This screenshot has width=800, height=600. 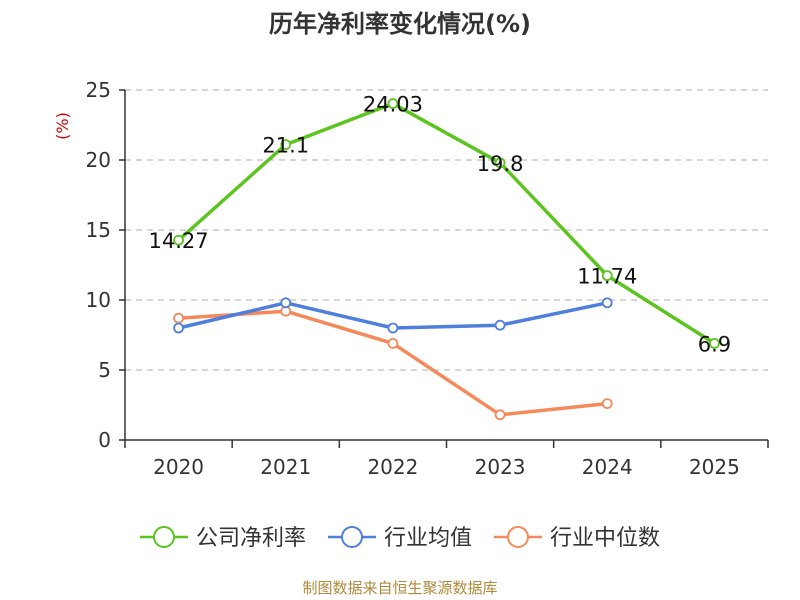 What do you see at coordinates (62, 126) in the screenshot?
I see `y-axis-label: (%)` at bounding box center [62, 126].